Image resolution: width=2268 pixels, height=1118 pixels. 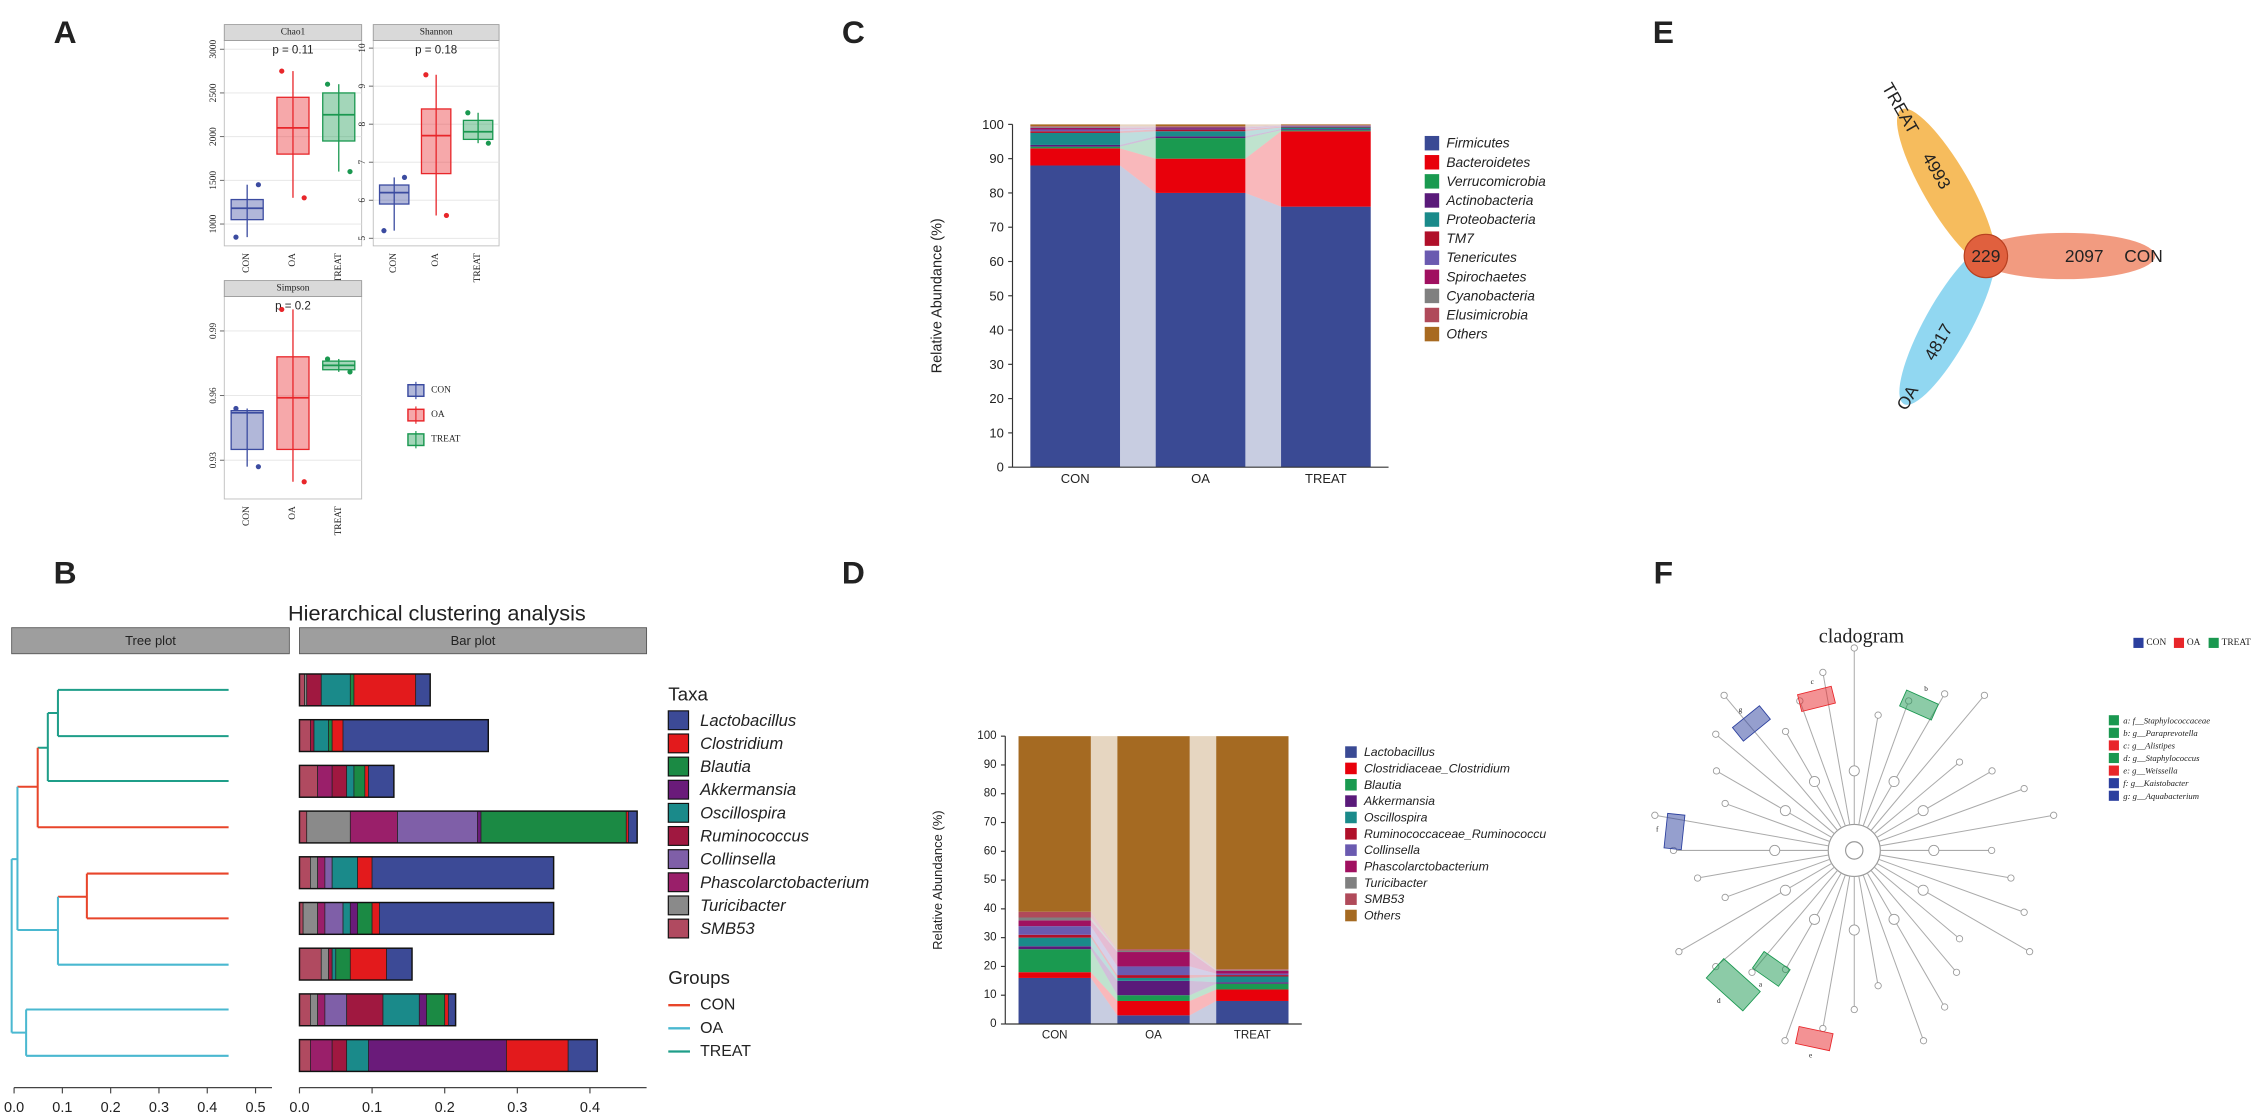 I want to click on x-tick-label: 0.3, so click(x=517, y=1108).